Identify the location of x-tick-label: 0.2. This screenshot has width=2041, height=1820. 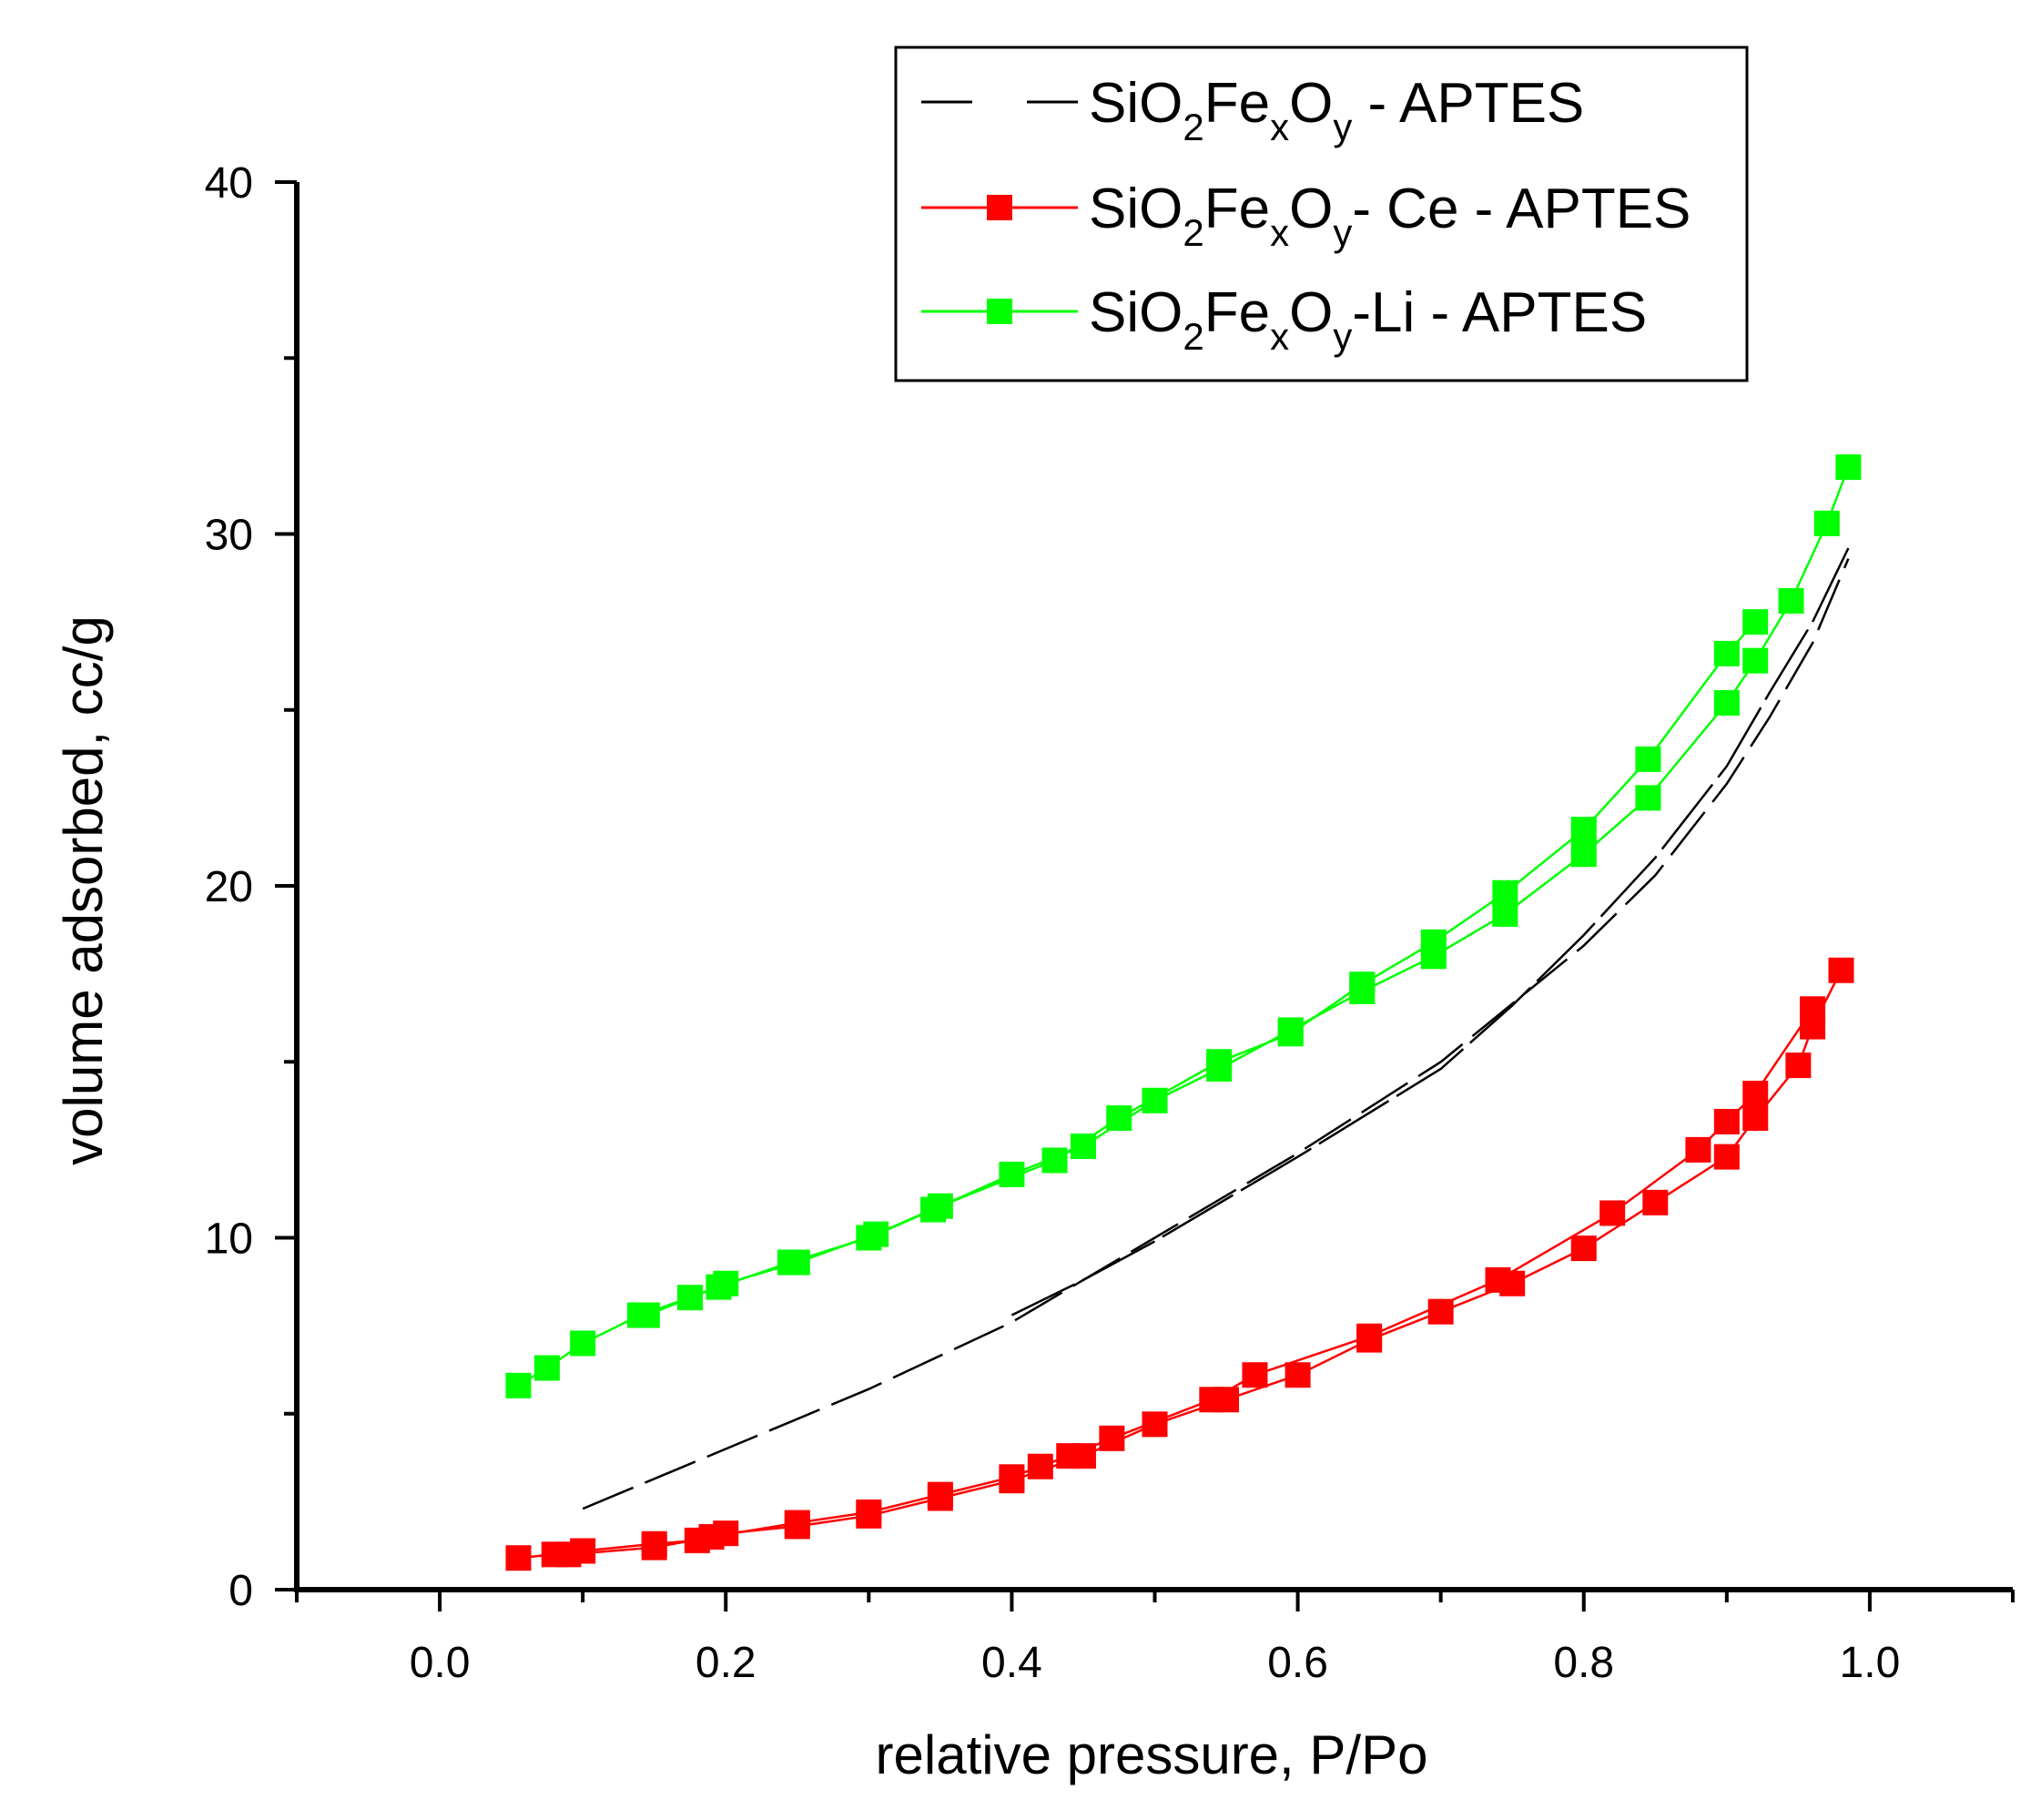
(726, 1663).